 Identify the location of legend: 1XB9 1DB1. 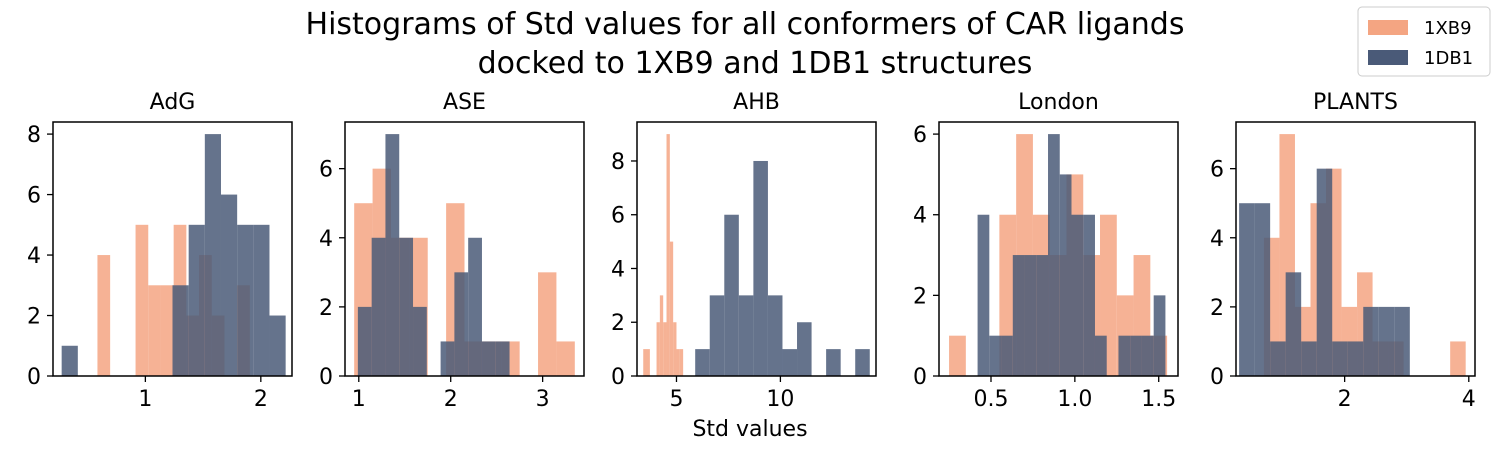
(1424, 41).